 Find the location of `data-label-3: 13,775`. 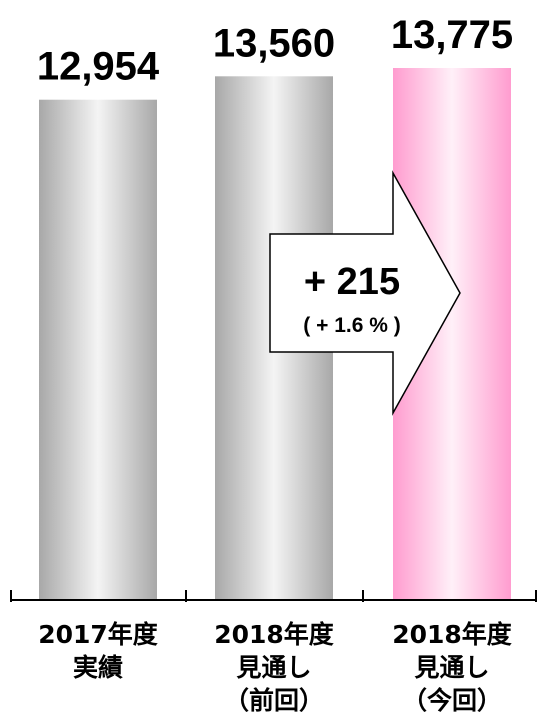

data-label-3: 13,775 is located at coordinates (452, 35).